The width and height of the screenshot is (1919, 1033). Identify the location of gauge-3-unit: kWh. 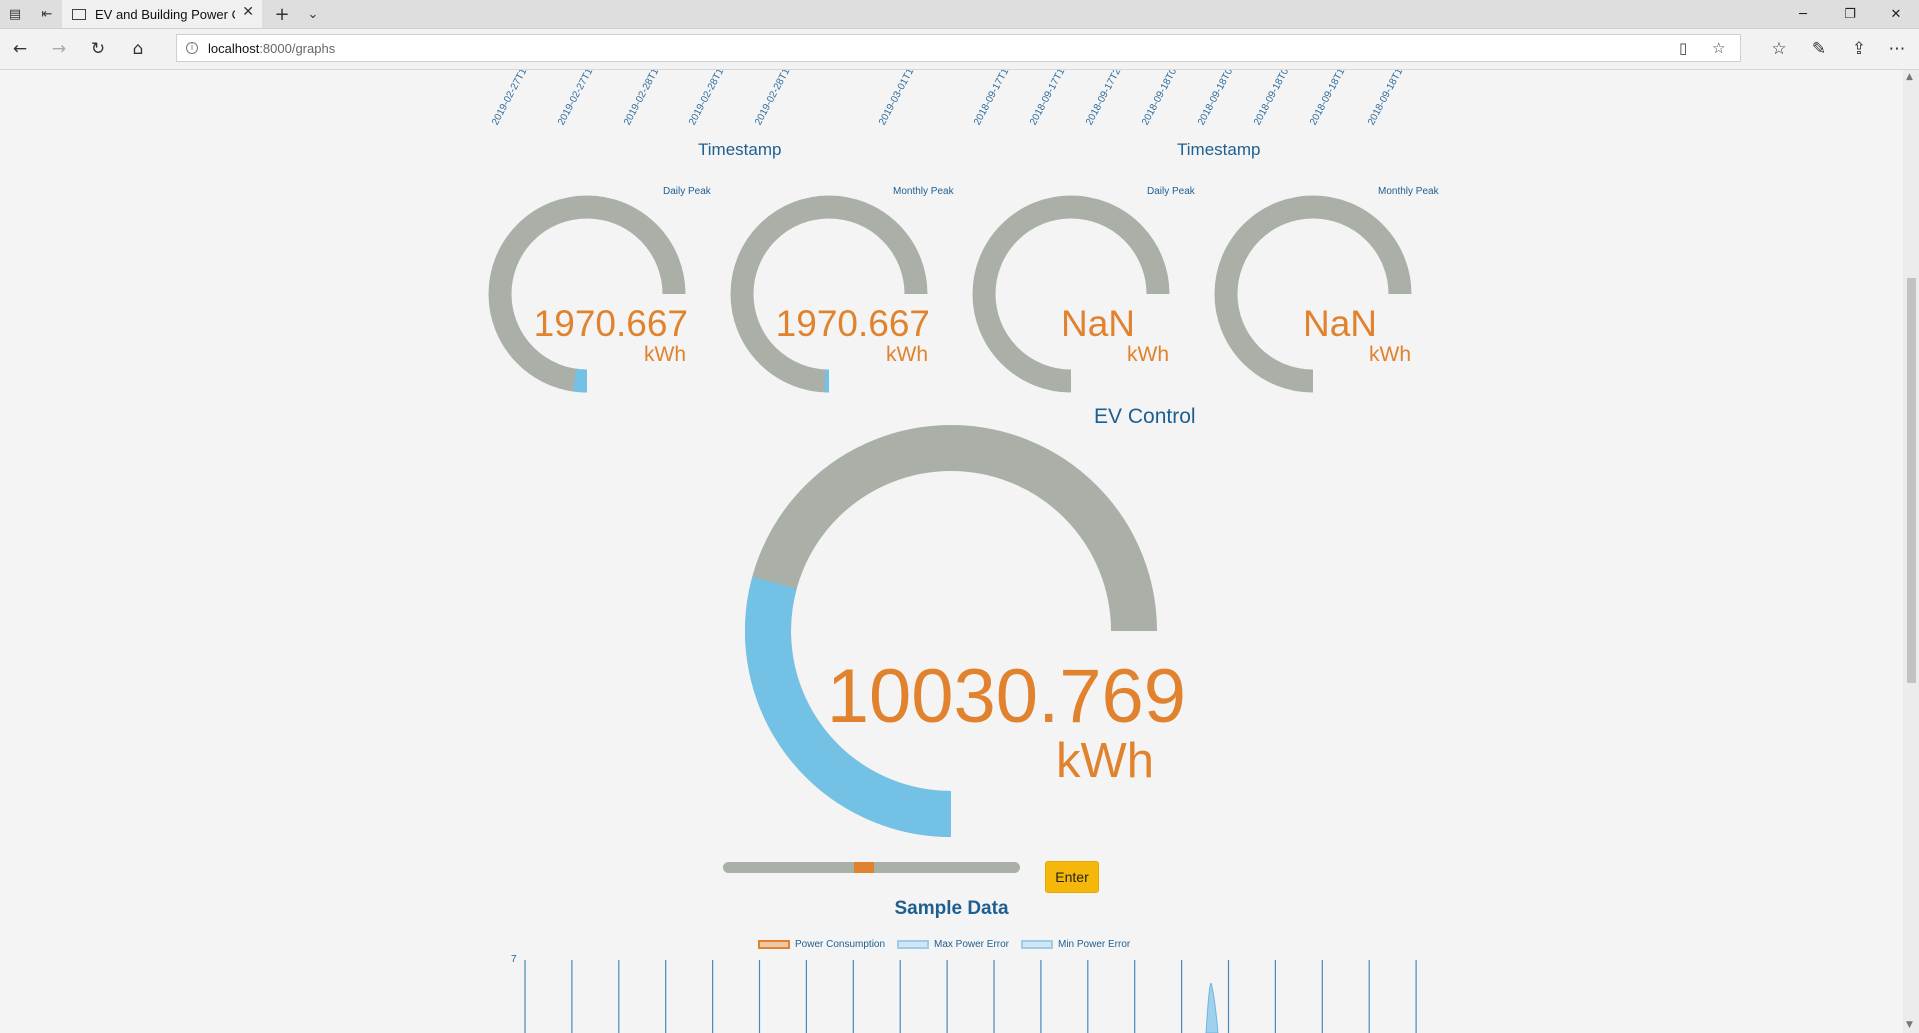
(1148, 354).